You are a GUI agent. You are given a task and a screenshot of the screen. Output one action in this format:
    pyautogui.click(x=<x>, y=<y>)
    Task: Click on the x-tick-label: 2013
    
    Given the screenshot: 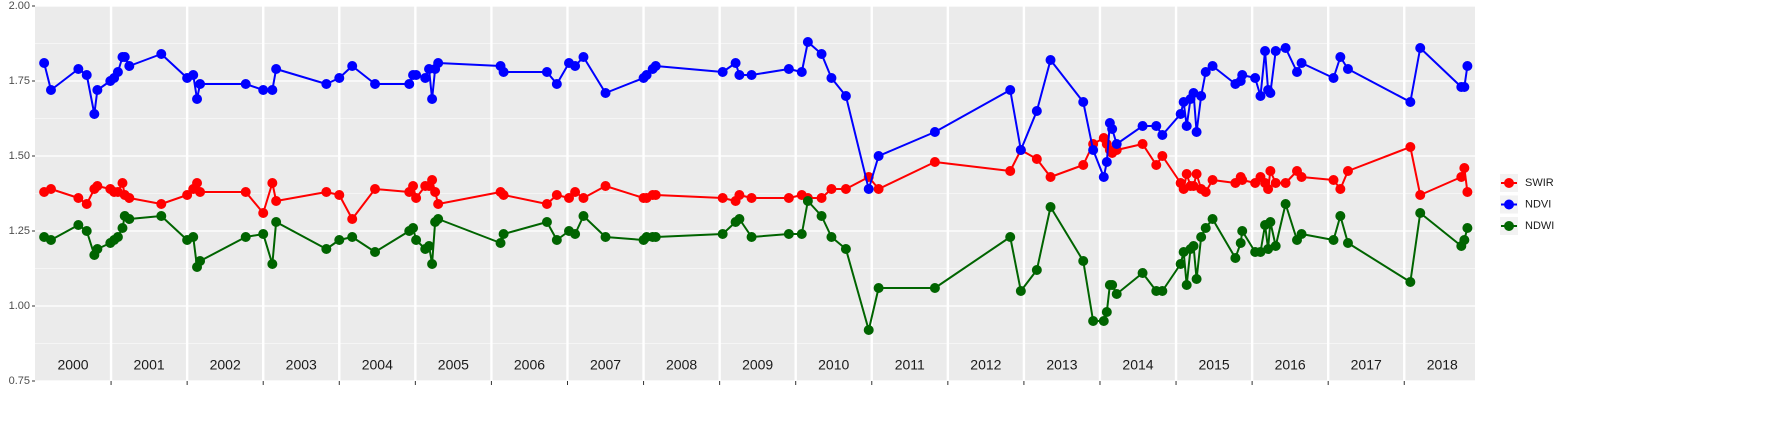 What is the action you would take?
    pyautogui.click(x=1061, y=365)
    